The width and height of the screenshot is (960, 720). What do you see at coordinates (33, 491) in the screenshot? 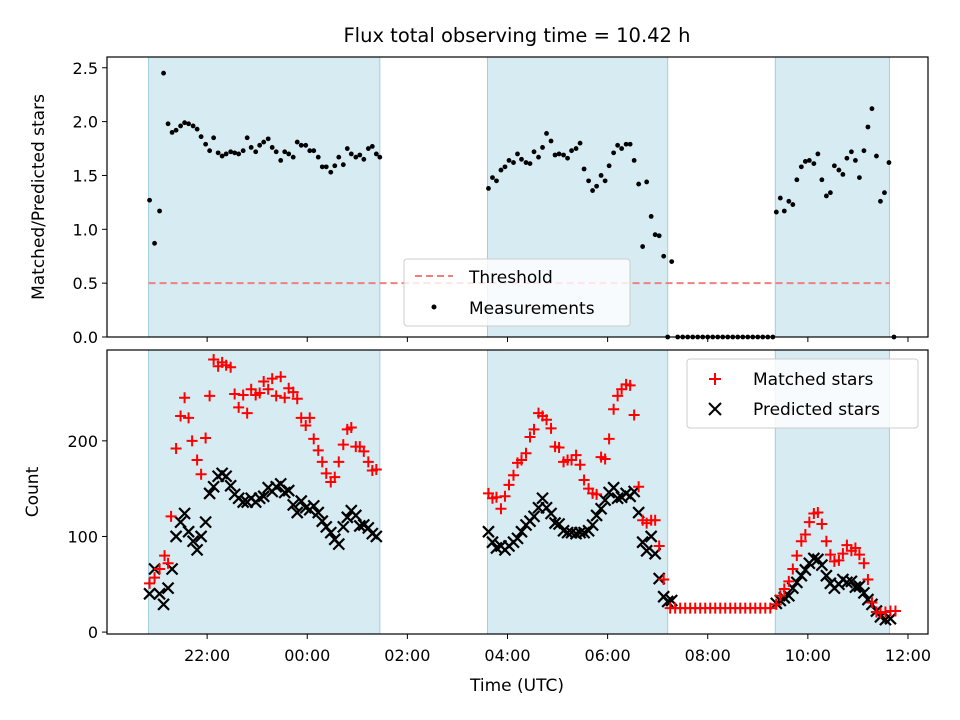
I see `bottom-y-axis-label: Count` at bounding box center [33, 491].